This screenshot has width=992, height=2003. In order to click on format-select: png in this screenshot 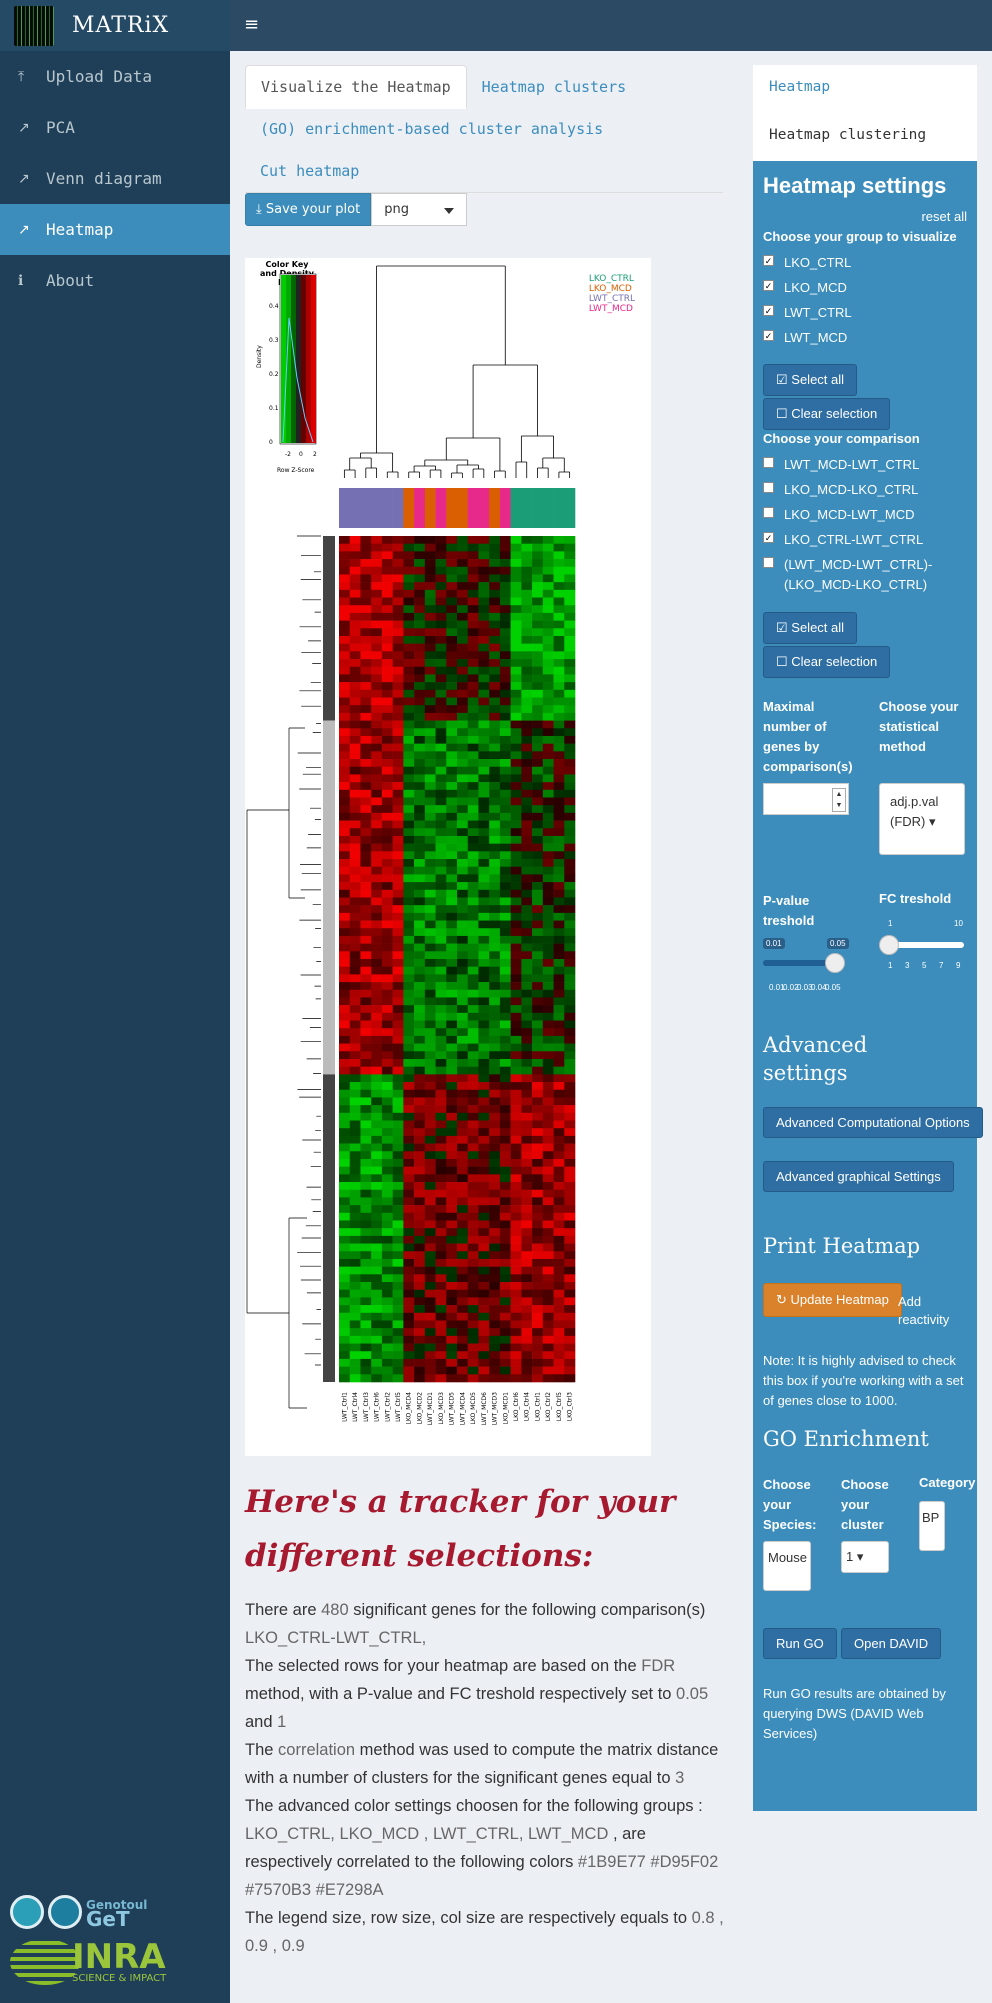, I will do `click(419, 209)`.